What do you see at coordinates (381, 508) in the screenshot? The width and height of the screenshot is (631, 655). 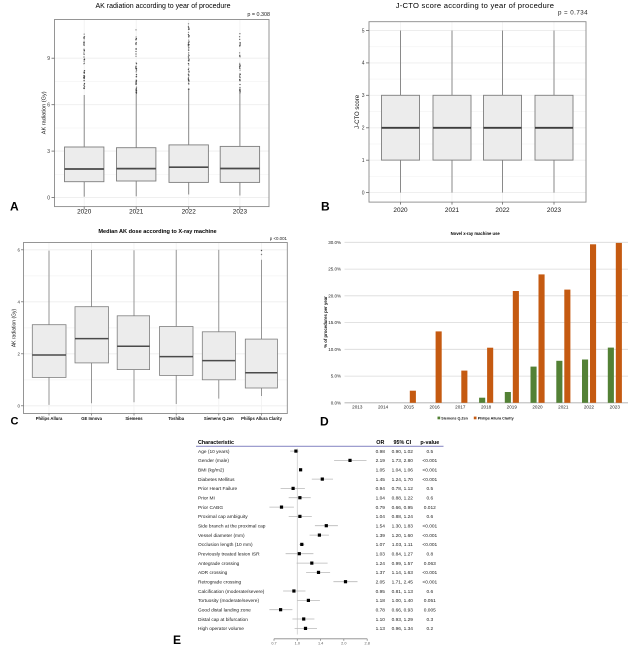 I see `svg-text: 0.79` at bounding box center [381, 508].